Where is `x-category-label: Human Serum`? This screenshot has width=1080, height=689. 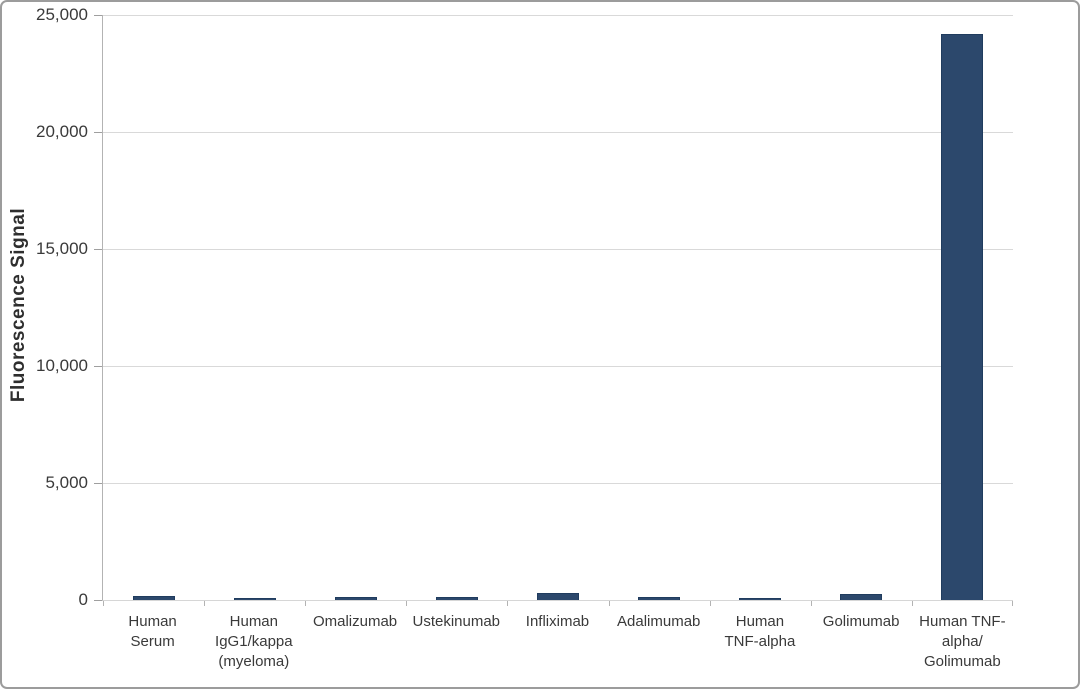
x-category-label: Human Serum is located at coordinates (152, 631).